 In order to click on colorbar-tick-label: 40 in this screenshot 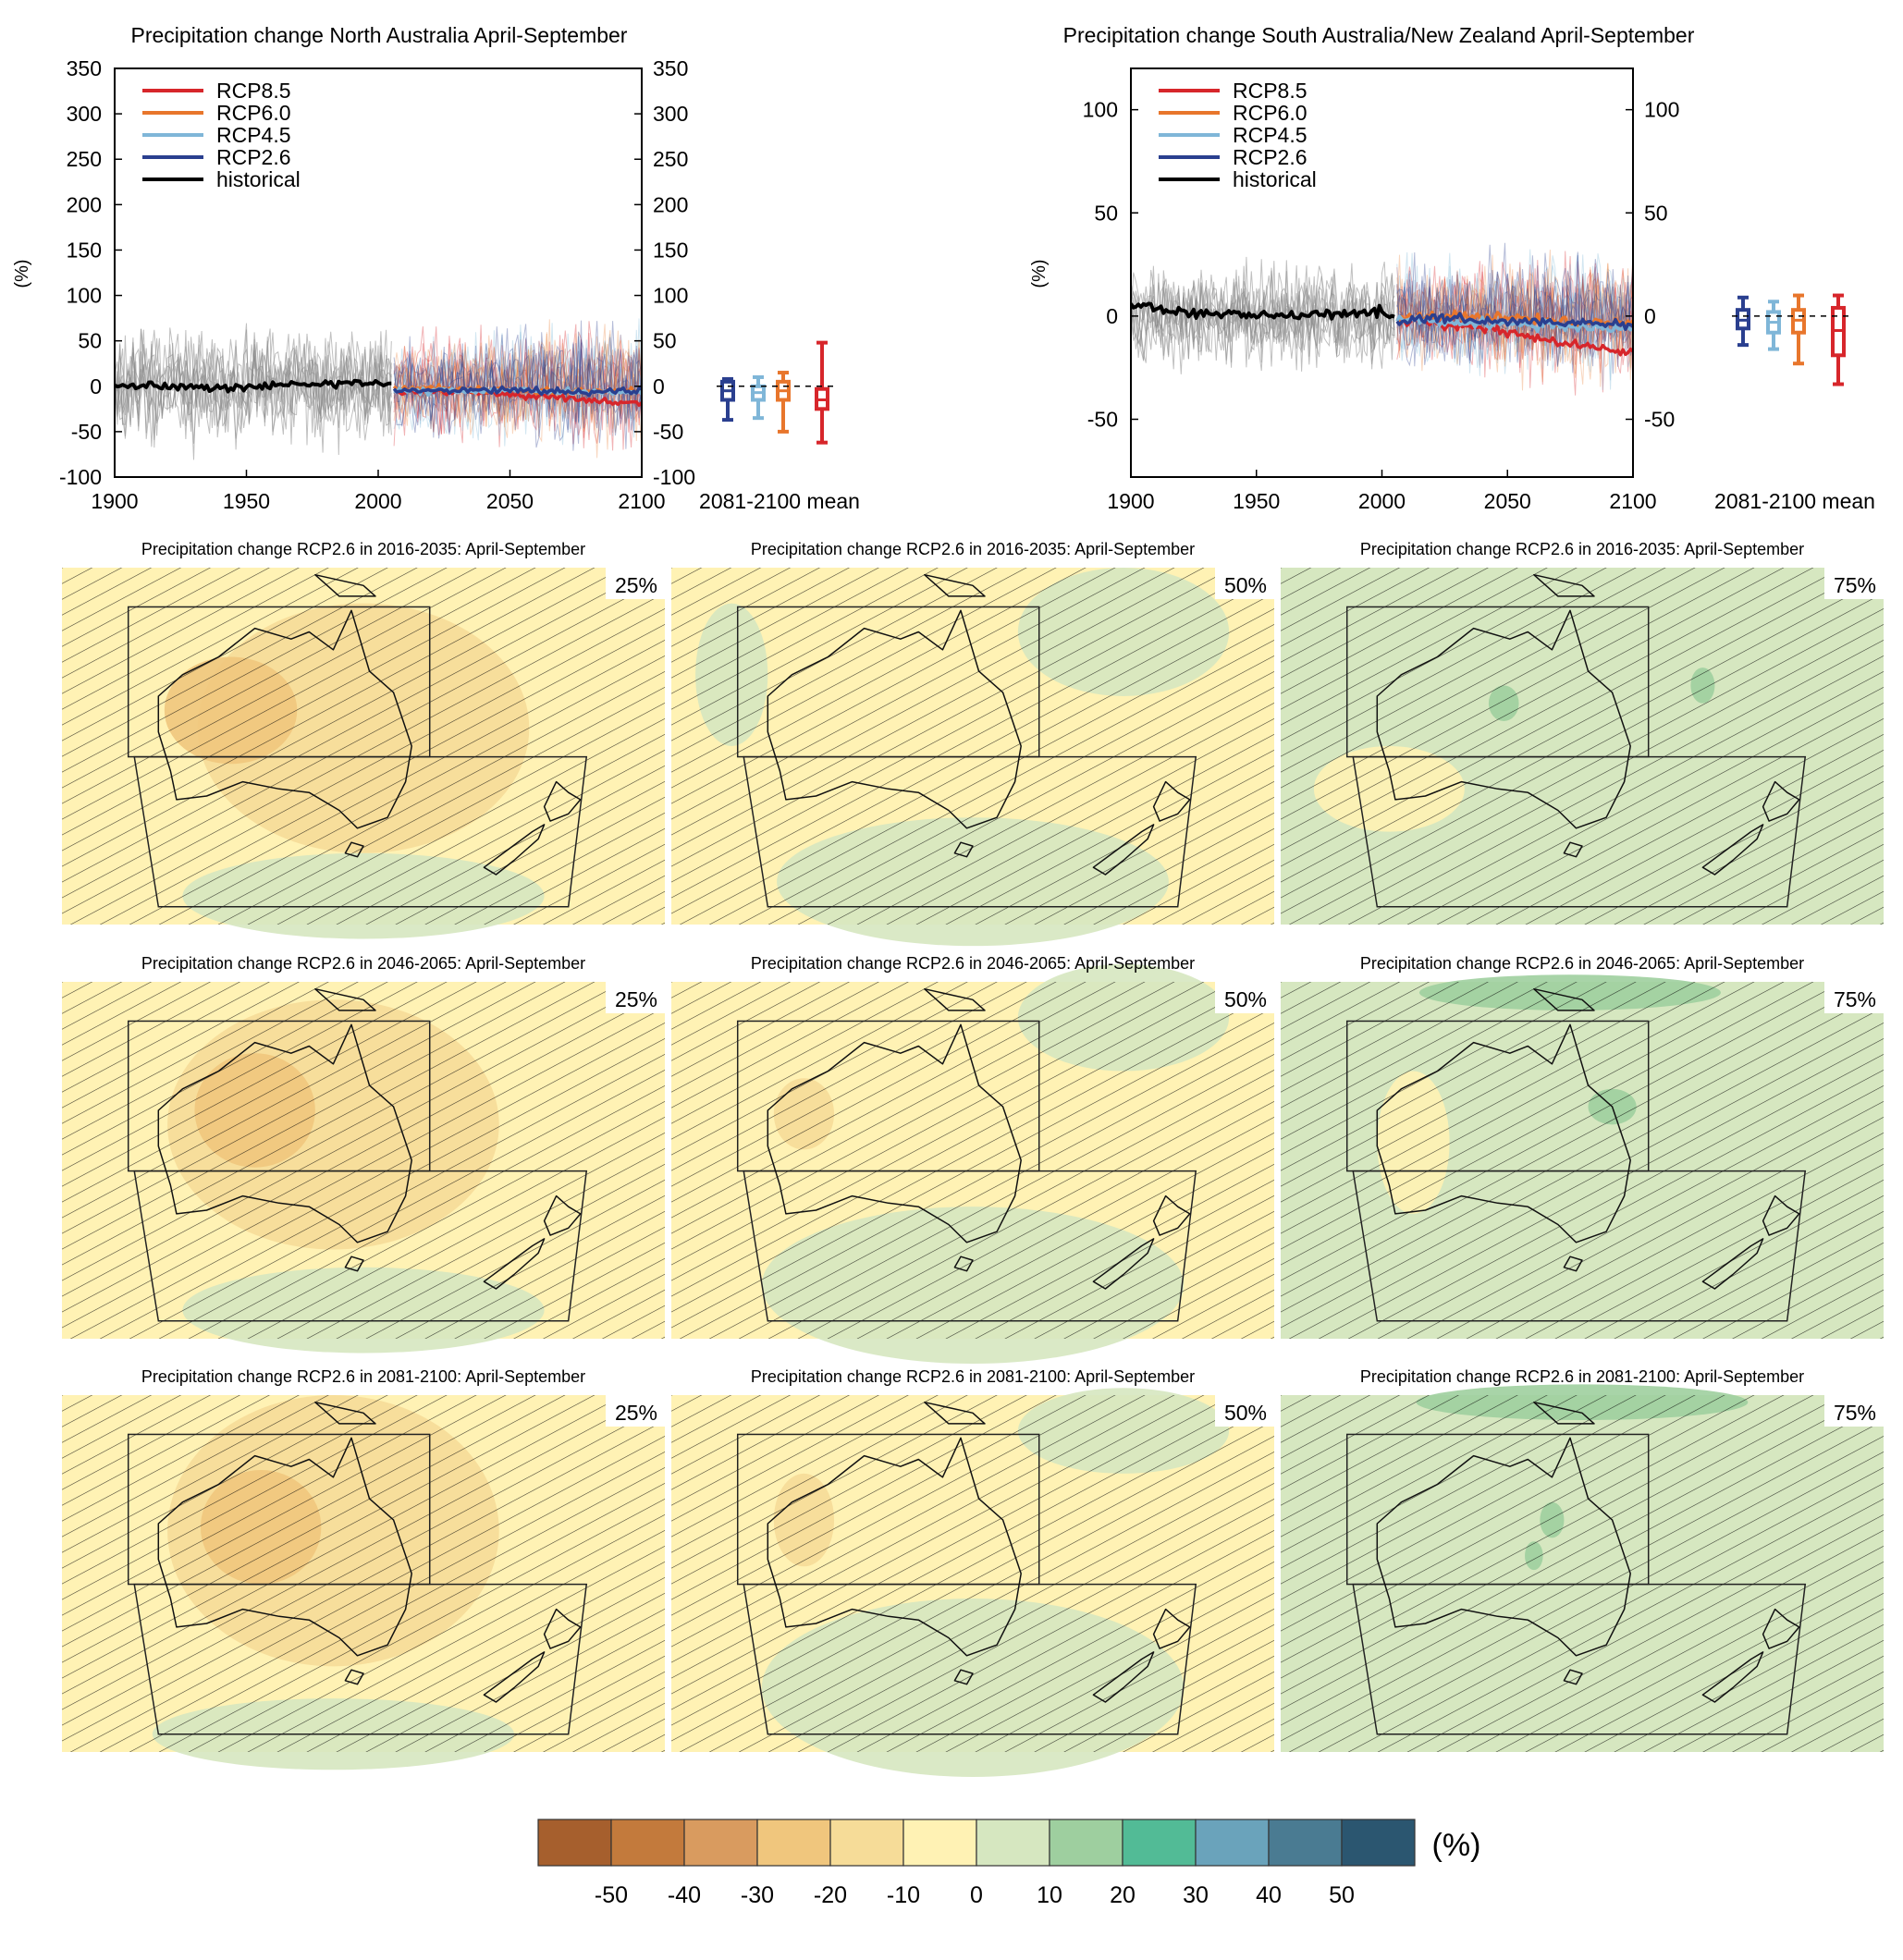, I will do `click(1269, 1895)`.